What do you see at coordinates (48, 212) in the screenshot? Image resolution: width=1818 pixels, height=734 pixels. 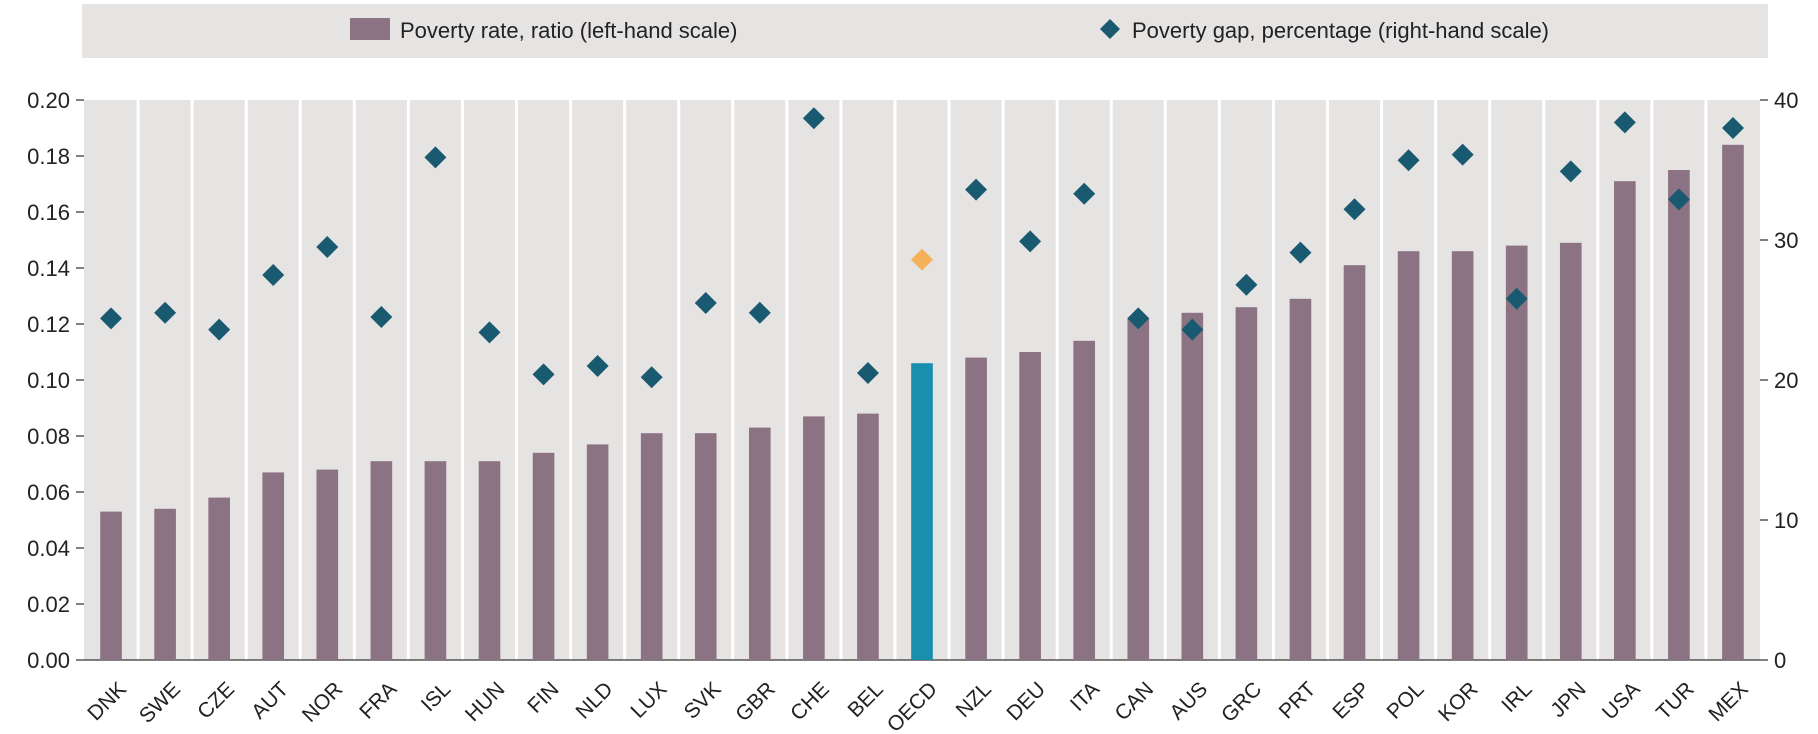 I see `left-tick-label: 0.16` at bounding box center [48, 212].